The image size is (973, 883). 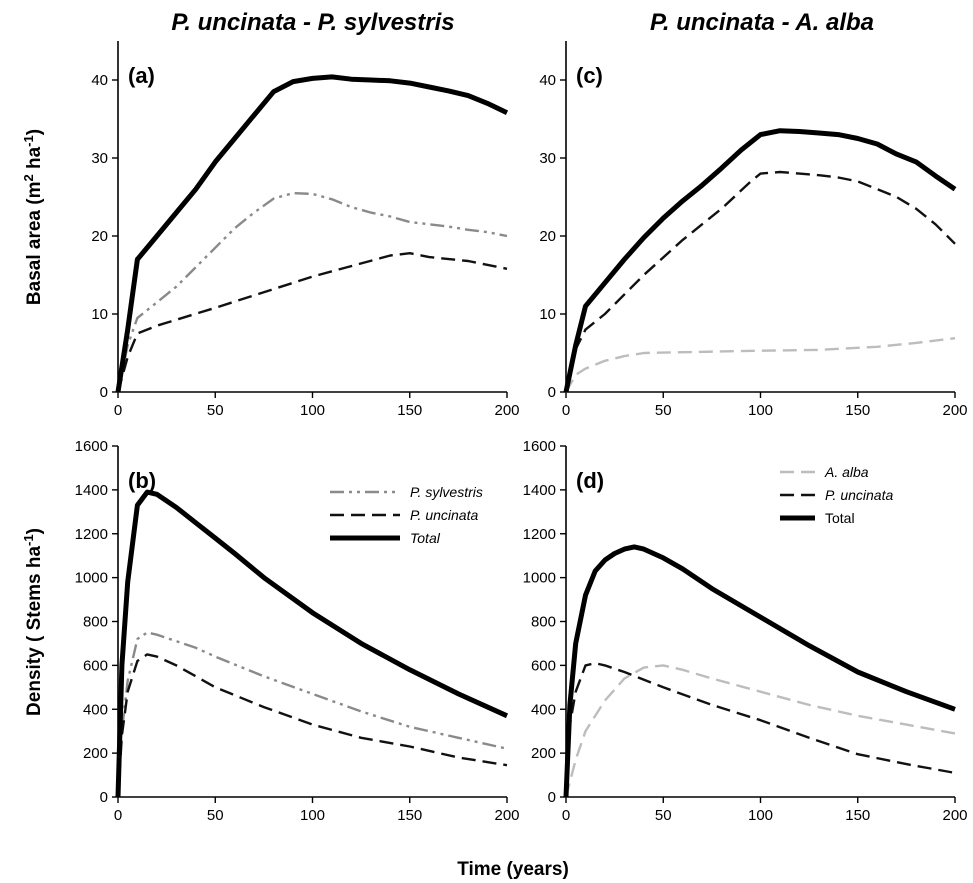 I want to click on y-axis-label-bottom: Density ( Stems ha-1), so click(x=33, y=622).